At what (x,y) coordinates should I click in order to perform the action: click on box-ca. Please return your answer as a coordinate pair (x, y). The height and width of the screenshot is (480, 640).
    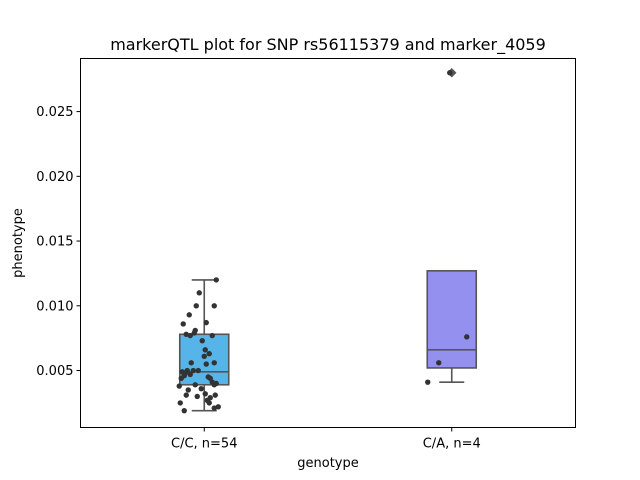
    Looking at the image, I should click on (452, 225).